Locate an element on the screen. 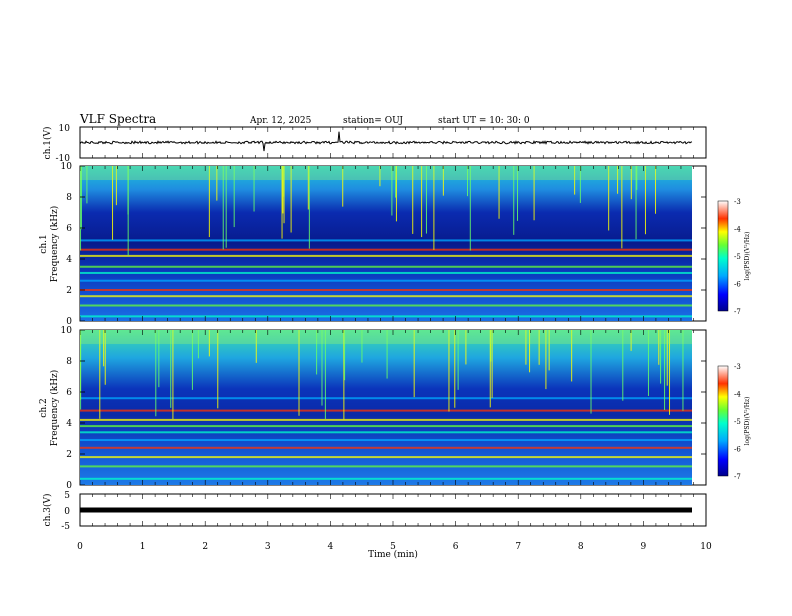 The image size is (792, 616). colorbar-tick-label: -7 is located at coordinates (737, 312).